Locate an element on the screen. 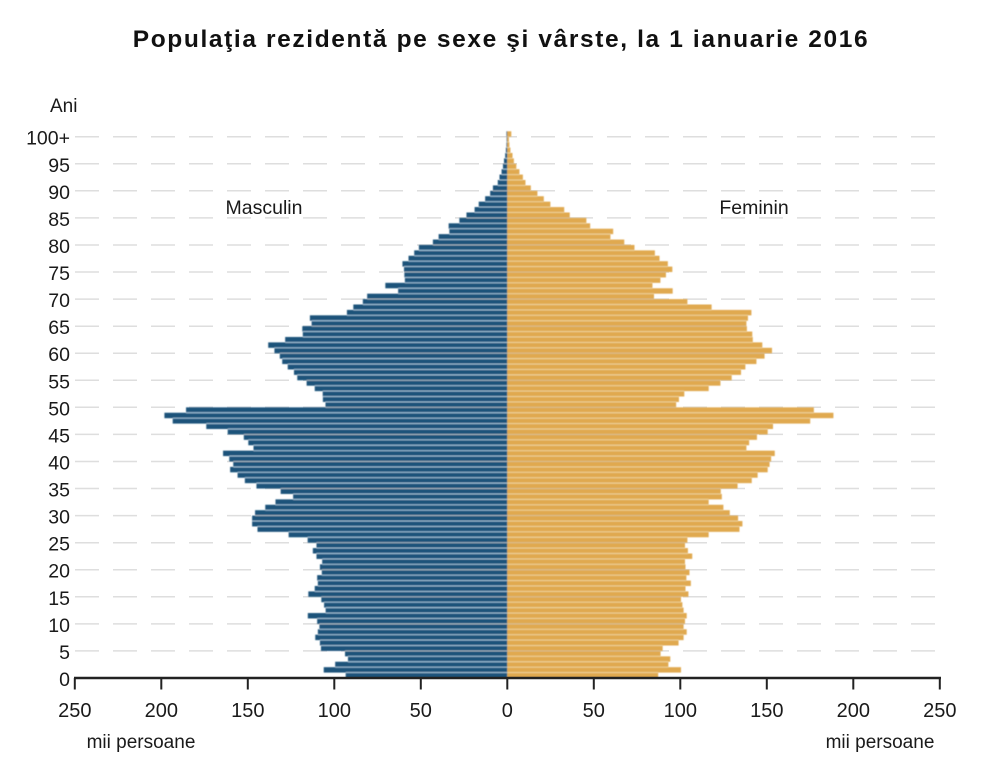 This screenshot has width=1000, height=772. svg-text: 90 is located at coordinates (59, 193).